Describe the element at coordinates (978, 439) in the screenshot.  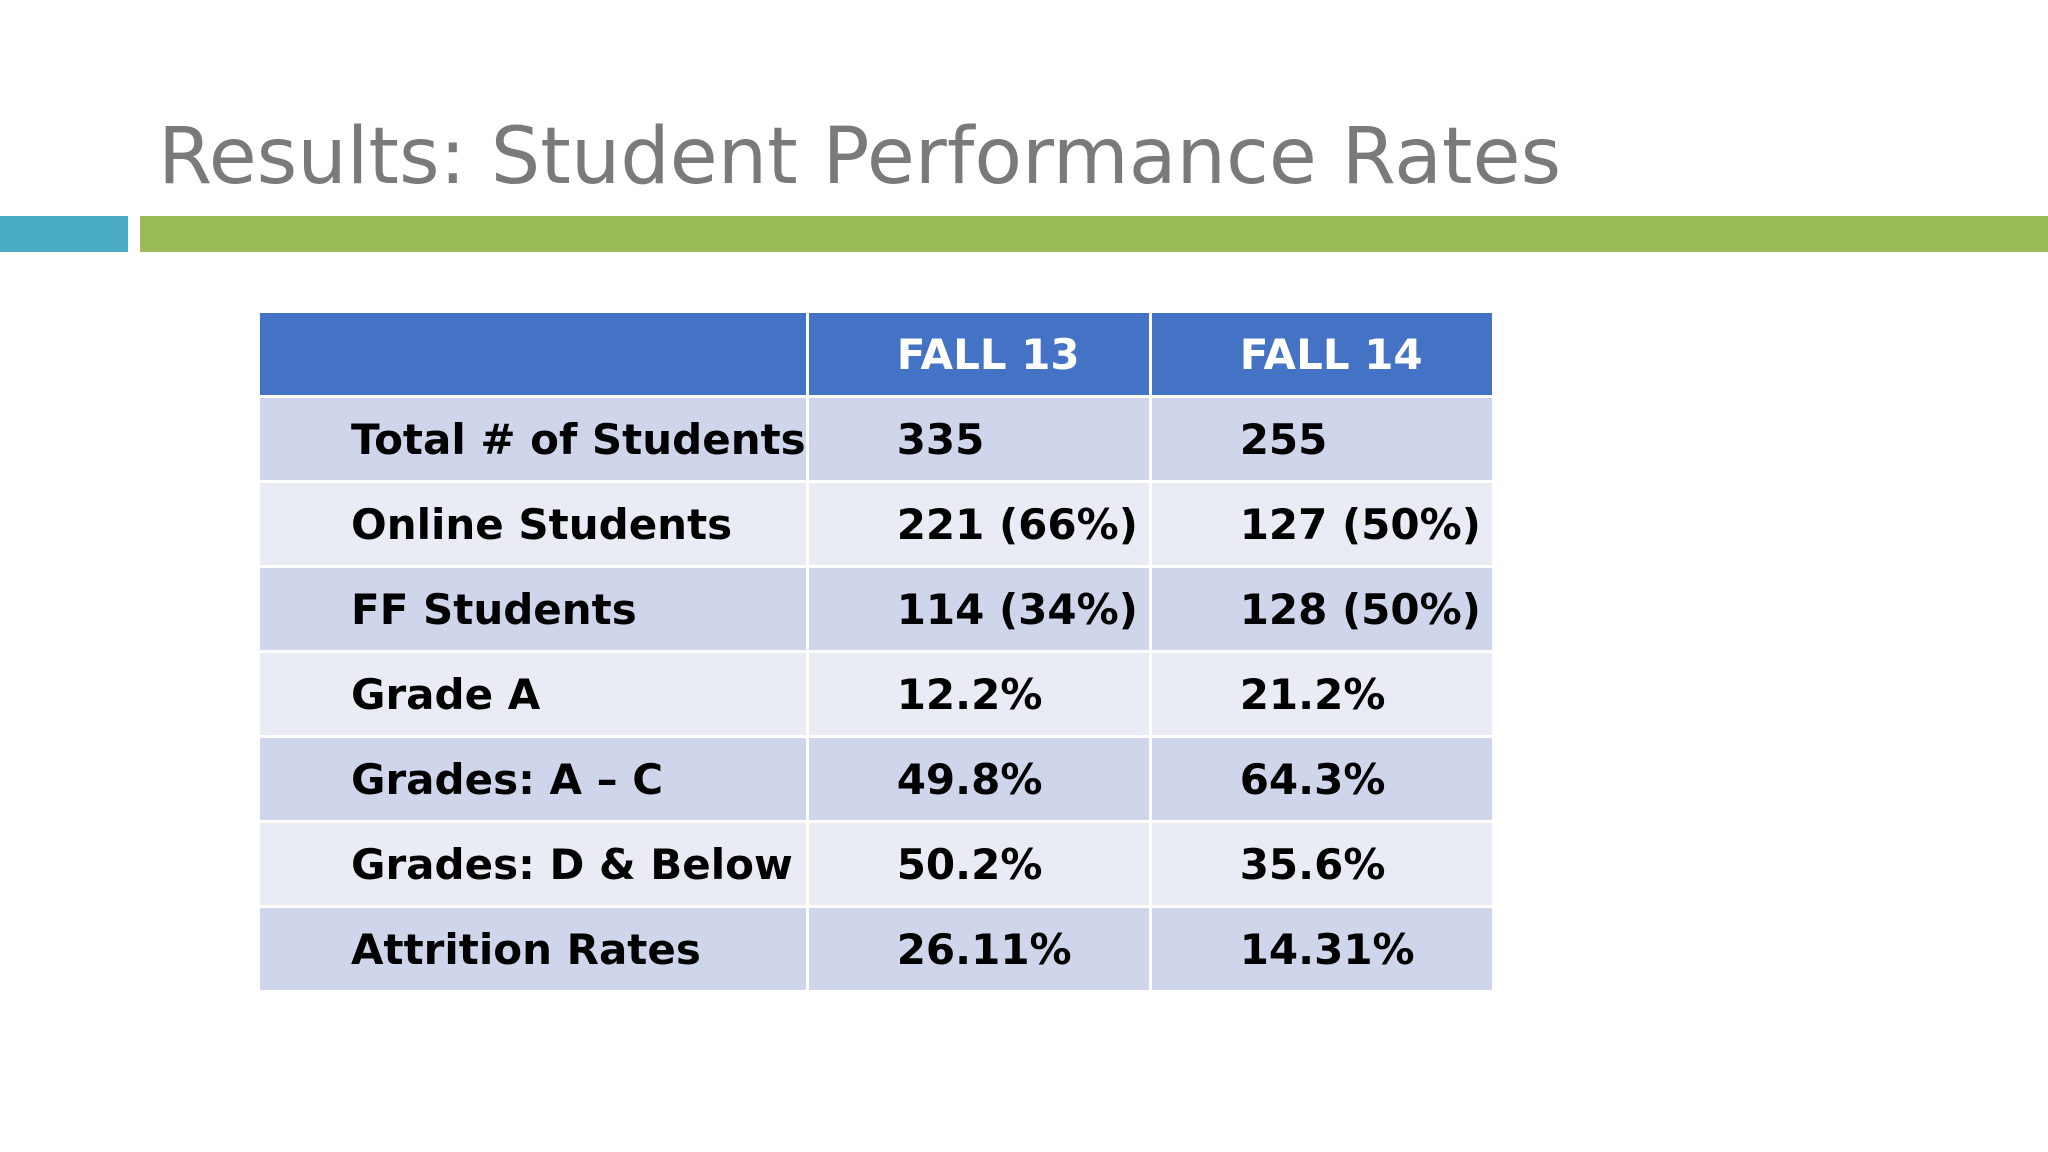
I see `fall-13-value: 335` at that location.